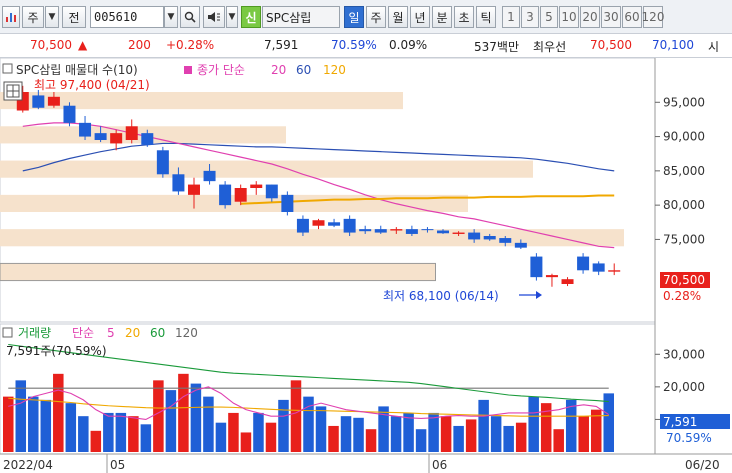 The width and height of the screenshot is (732, 473). Describe the element at coordinates (117, 465) in the screenshot. I see `x-label-may: 05` at that location.